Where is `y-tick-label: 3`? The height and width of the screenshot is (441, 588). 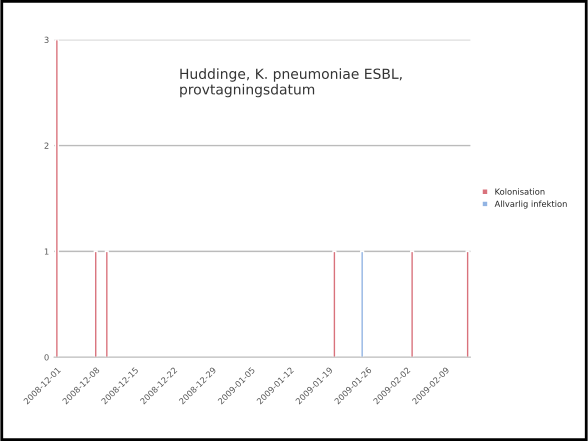
y-tick-label: 3 is located at coordinates (46, 39).